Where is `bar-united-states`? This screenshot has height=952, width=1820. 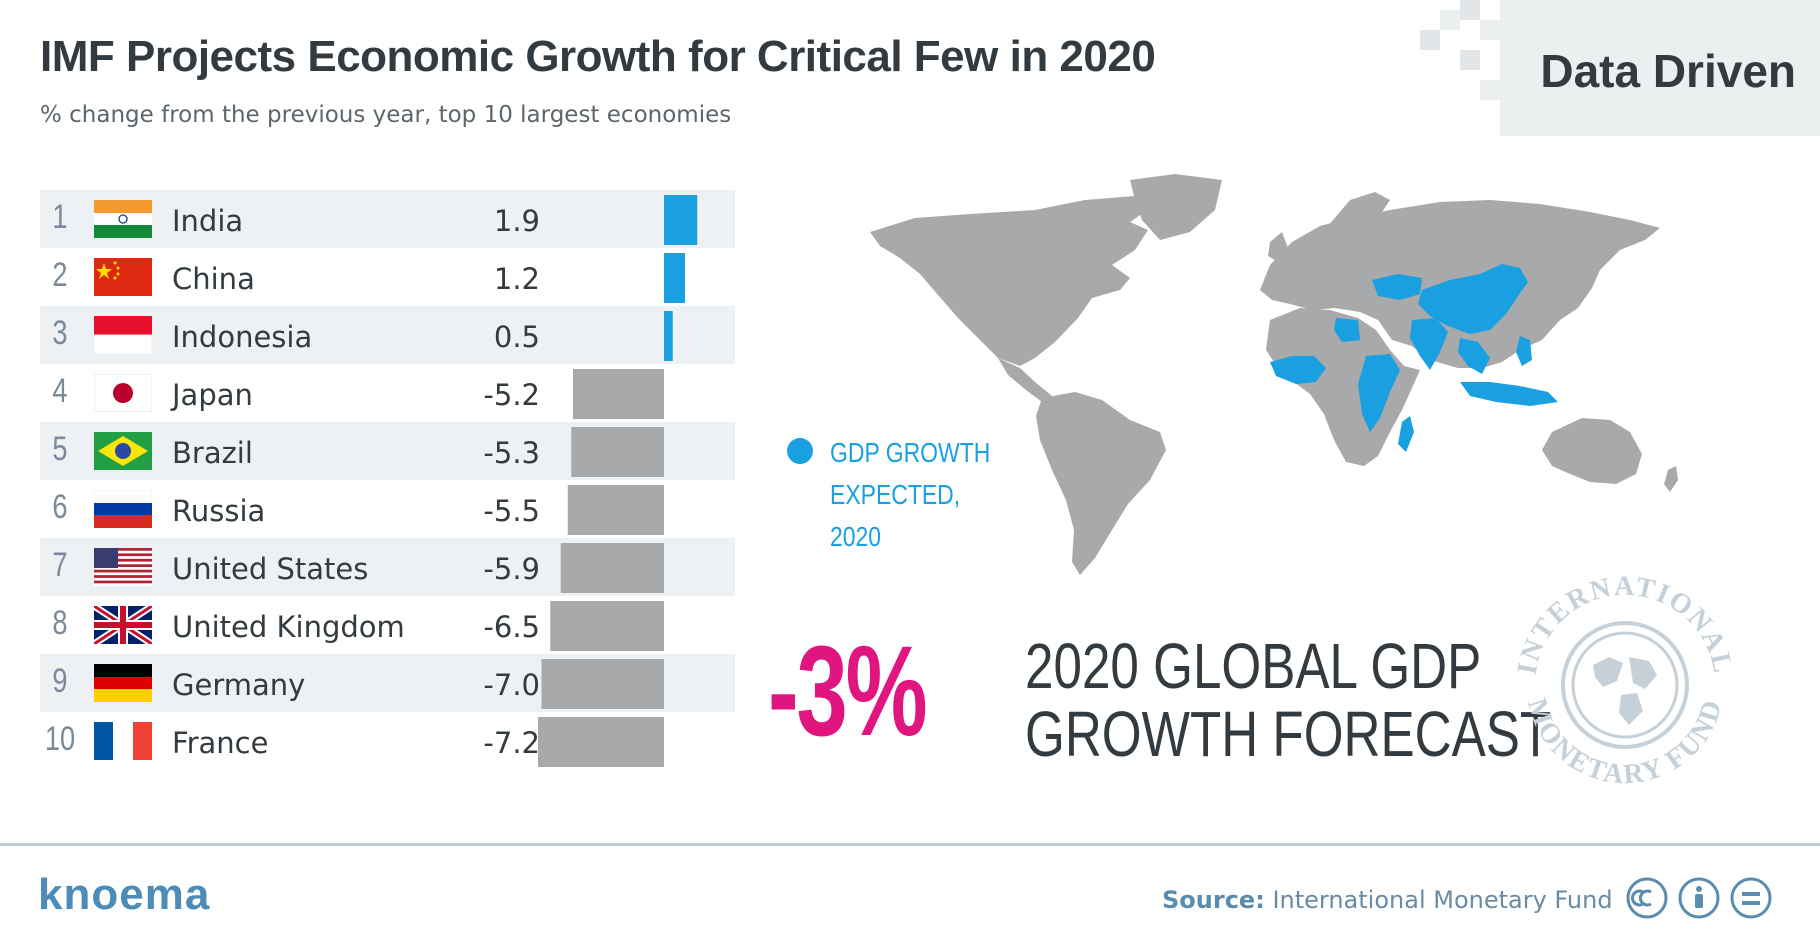
bar-united-states is located at coordinates (612, 568).